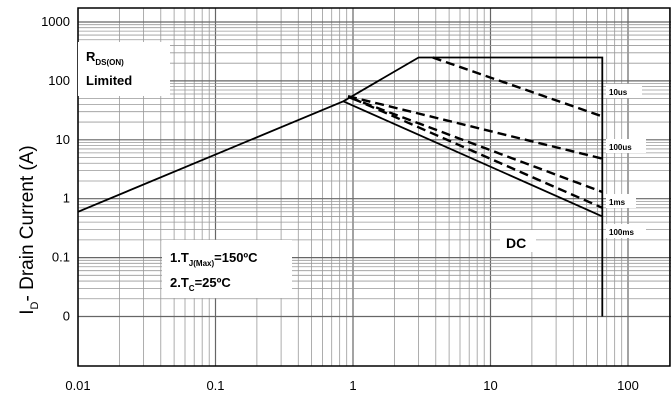  Describe the element at coordinates (200, 284) in the screenshot. I see `tc-condition: 2.TC=25ºC` at that location.